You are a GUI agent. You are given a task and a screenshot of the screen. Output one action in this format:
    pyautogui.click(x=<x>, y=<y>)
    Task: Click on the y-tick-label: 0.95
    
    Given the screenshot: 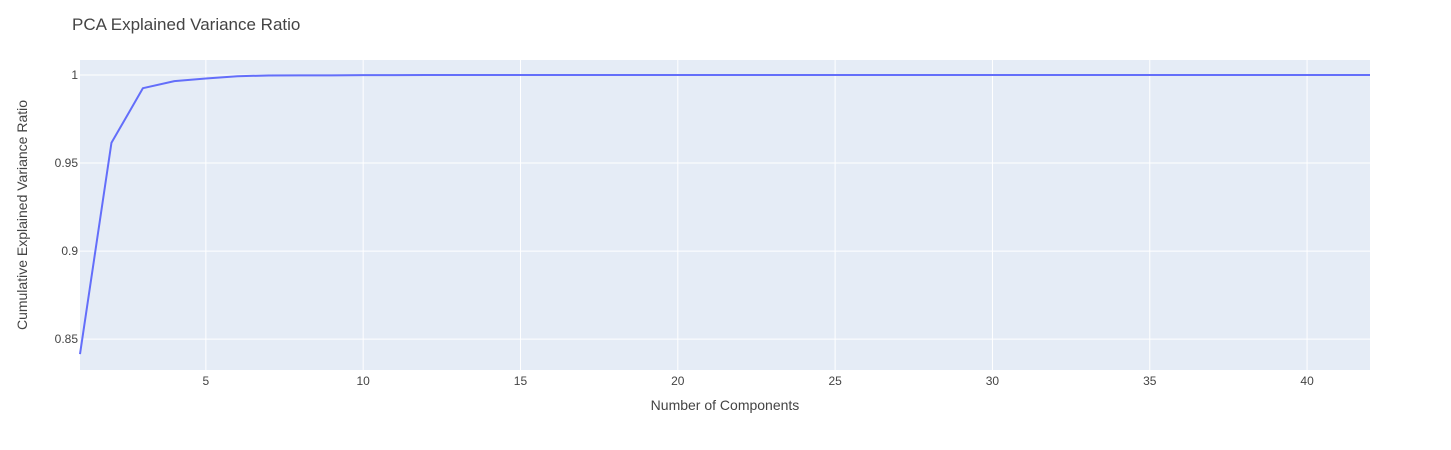 What is the action you would take?
    pyautogui.click(x=67, y=163)
    